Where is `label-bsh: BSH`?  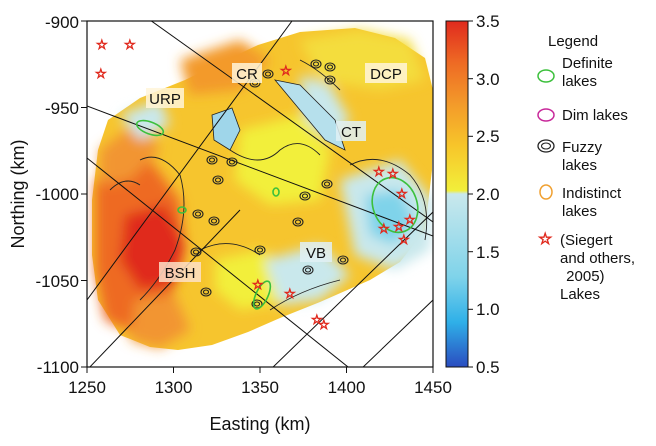 label-bsh: BSH is located at coordinates (180, 273).